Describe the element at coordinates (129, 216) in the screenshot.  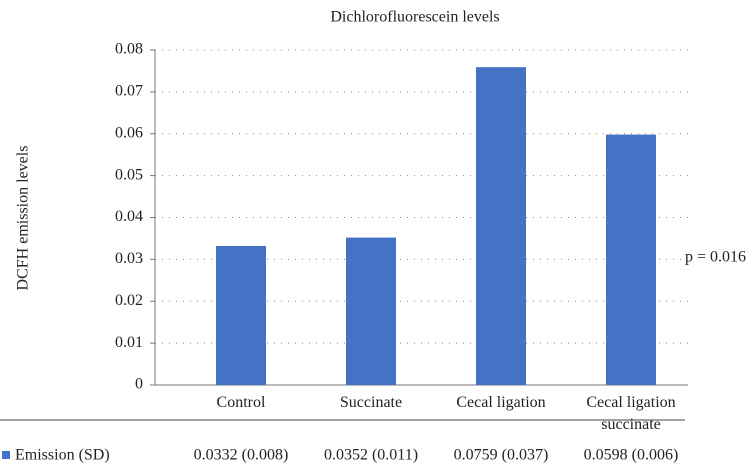
I see `y-tick-label: 0.04` at that location.